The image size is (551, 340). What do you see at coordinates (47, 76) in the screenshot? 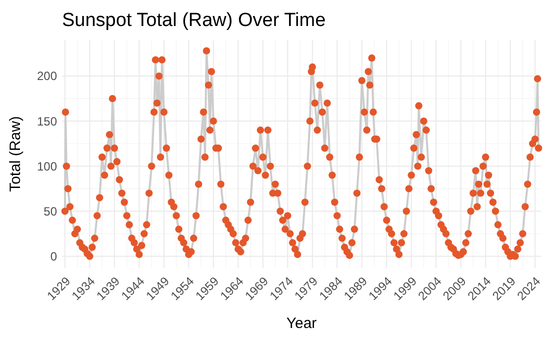
I see `y-tick-label: 200` at bounding box center [47, 76].